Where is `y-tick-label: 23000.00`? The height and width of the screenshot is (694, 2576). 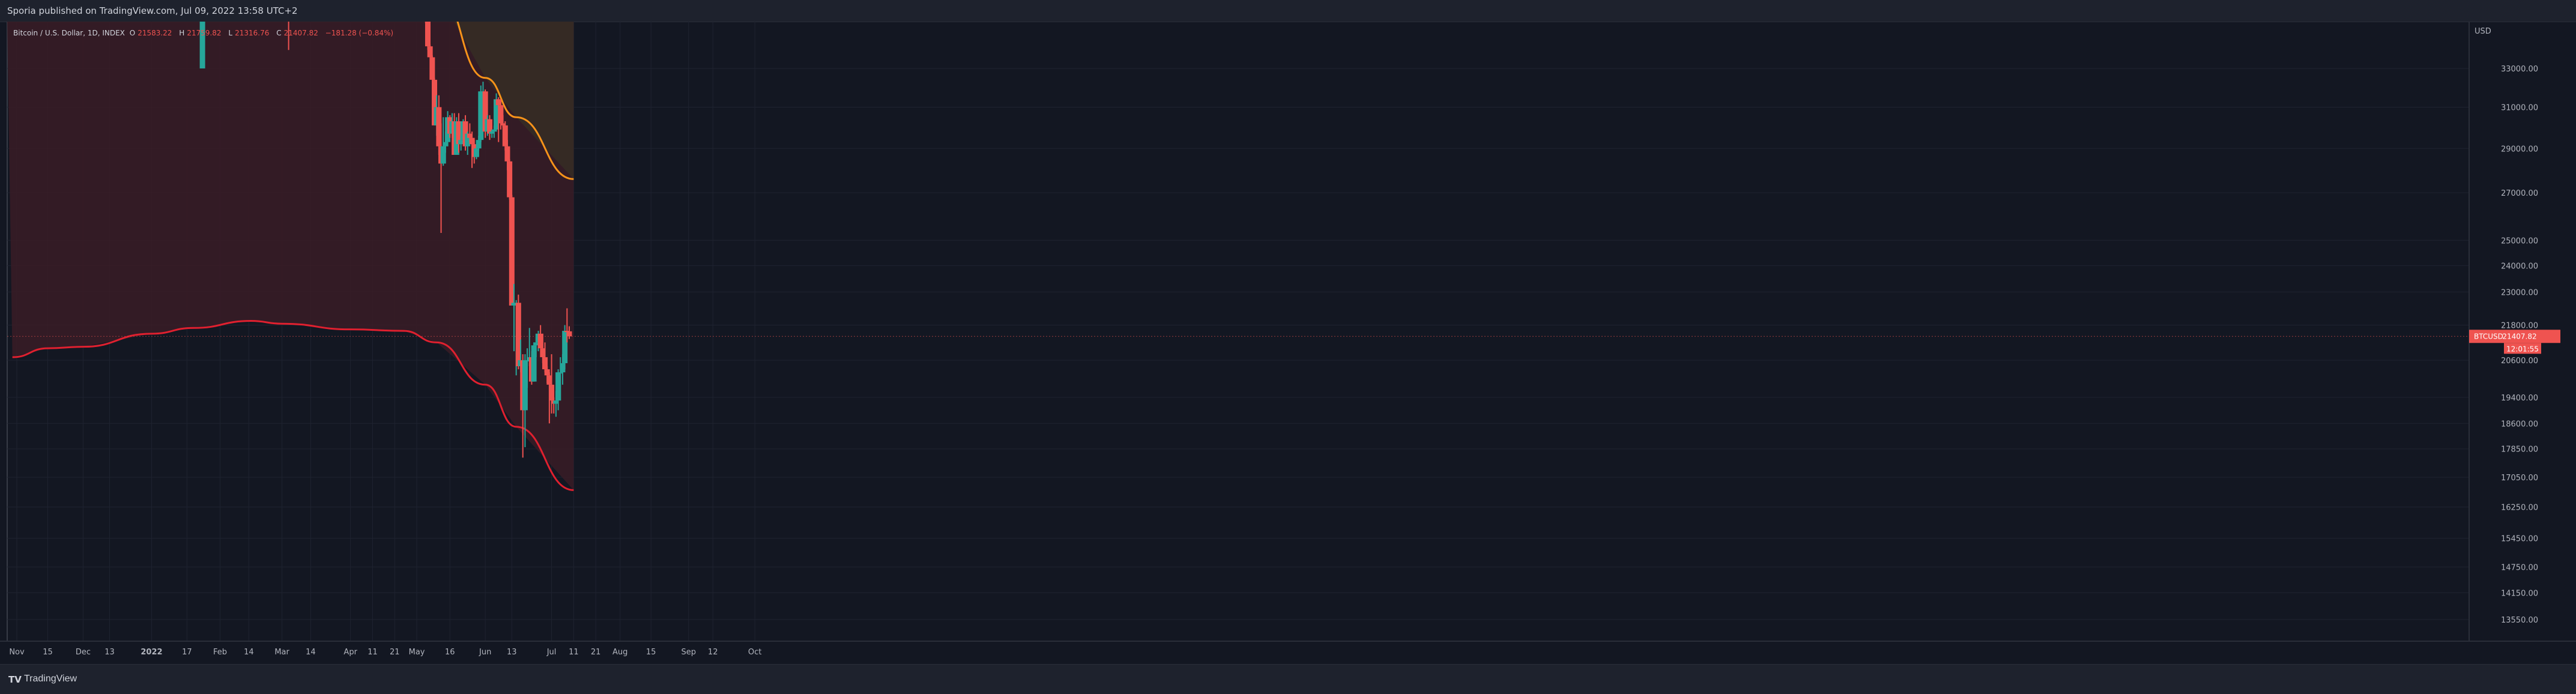 y-tick-label: 23000.00 is located at coordinates (2519, 292).